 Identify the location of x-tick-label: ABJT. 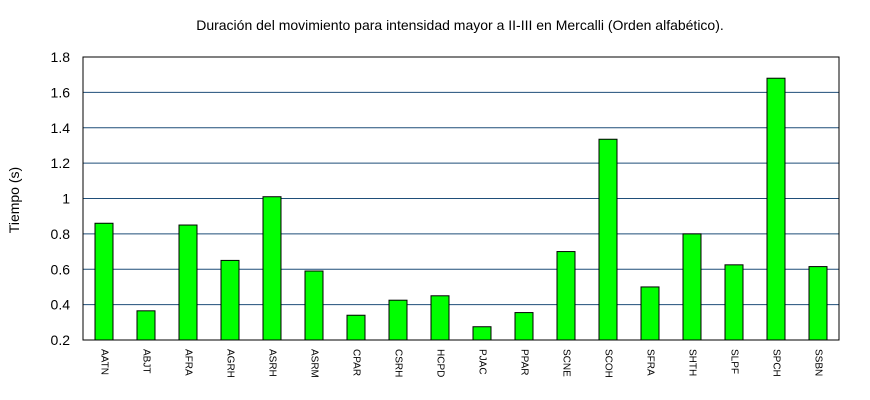
(145, 361).